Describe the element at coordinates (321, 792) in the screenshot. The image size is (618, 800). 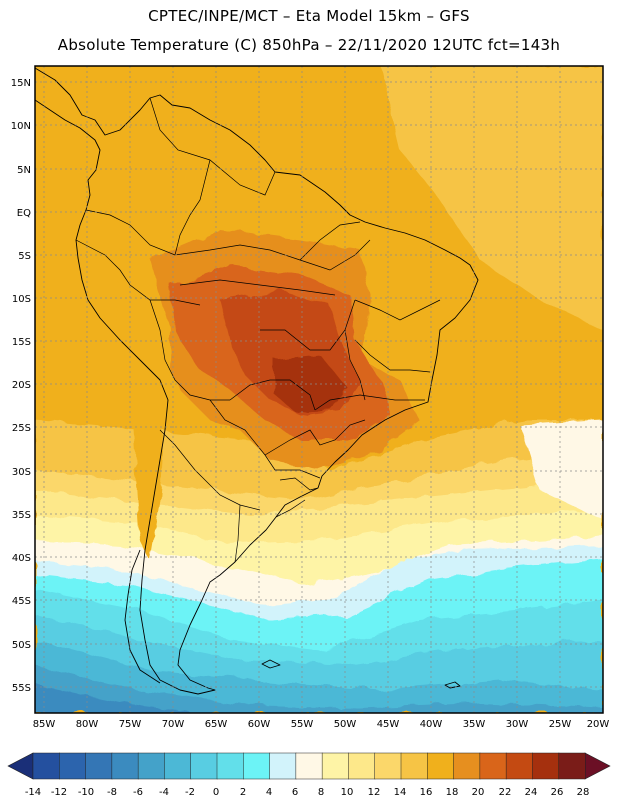
I see `legend-tick-label: 8` at that location.